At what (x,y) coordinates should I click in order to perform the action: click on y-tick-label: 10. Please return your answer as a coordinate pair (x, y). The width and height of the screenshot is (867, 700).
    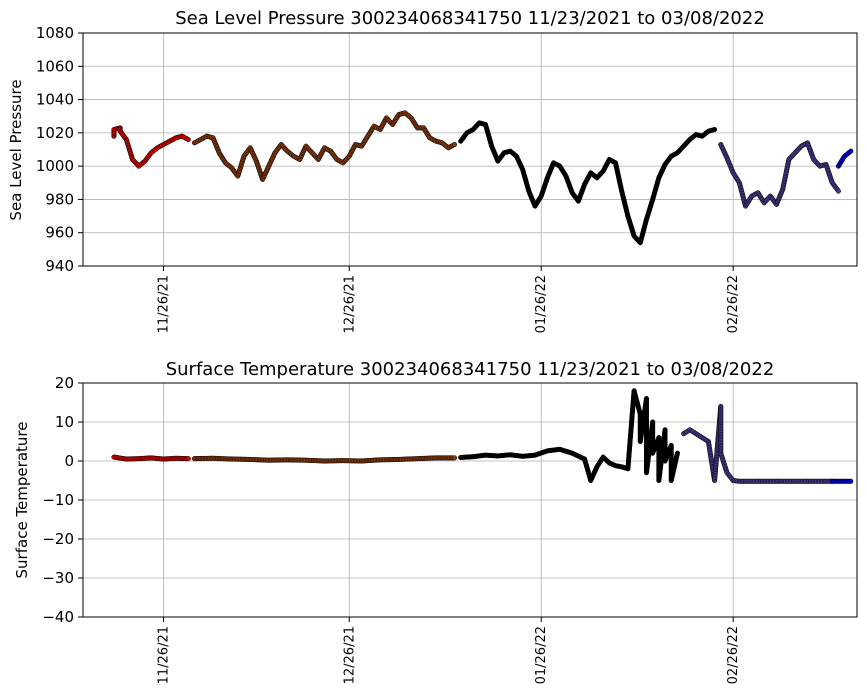
    Looking at the image, I should click on (64, 422).